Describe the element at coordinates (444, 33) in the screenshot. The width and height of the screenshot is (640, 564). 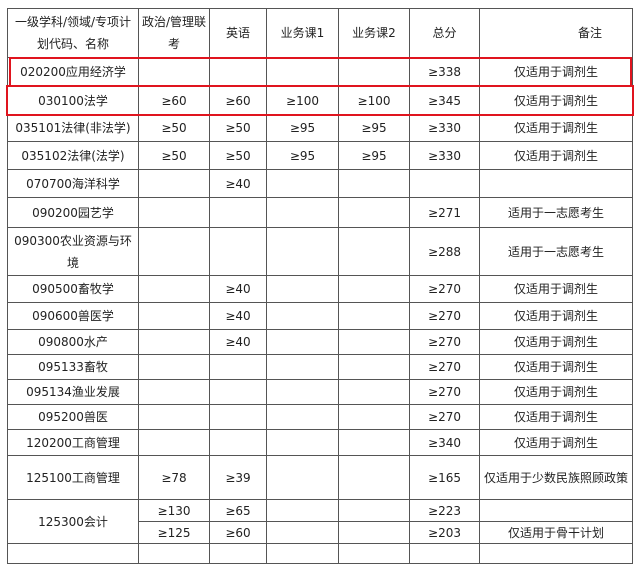
I see `header-total: 总分` at that location.